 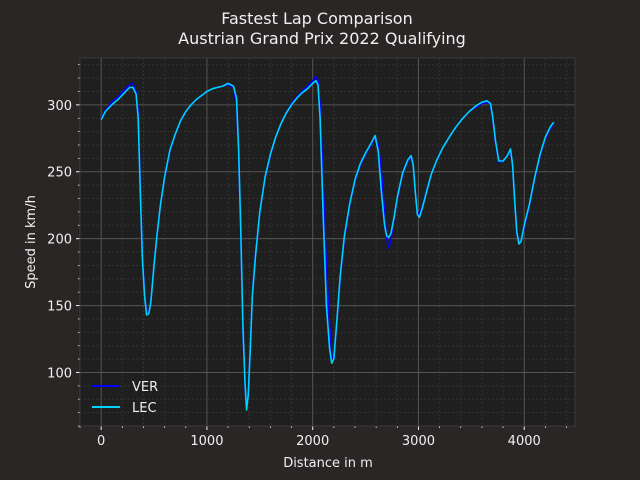 What do you see at coordinates (145, 387) in the screenshot?
I see `legend-label-ver: VER` at bounding box center [145, 387].